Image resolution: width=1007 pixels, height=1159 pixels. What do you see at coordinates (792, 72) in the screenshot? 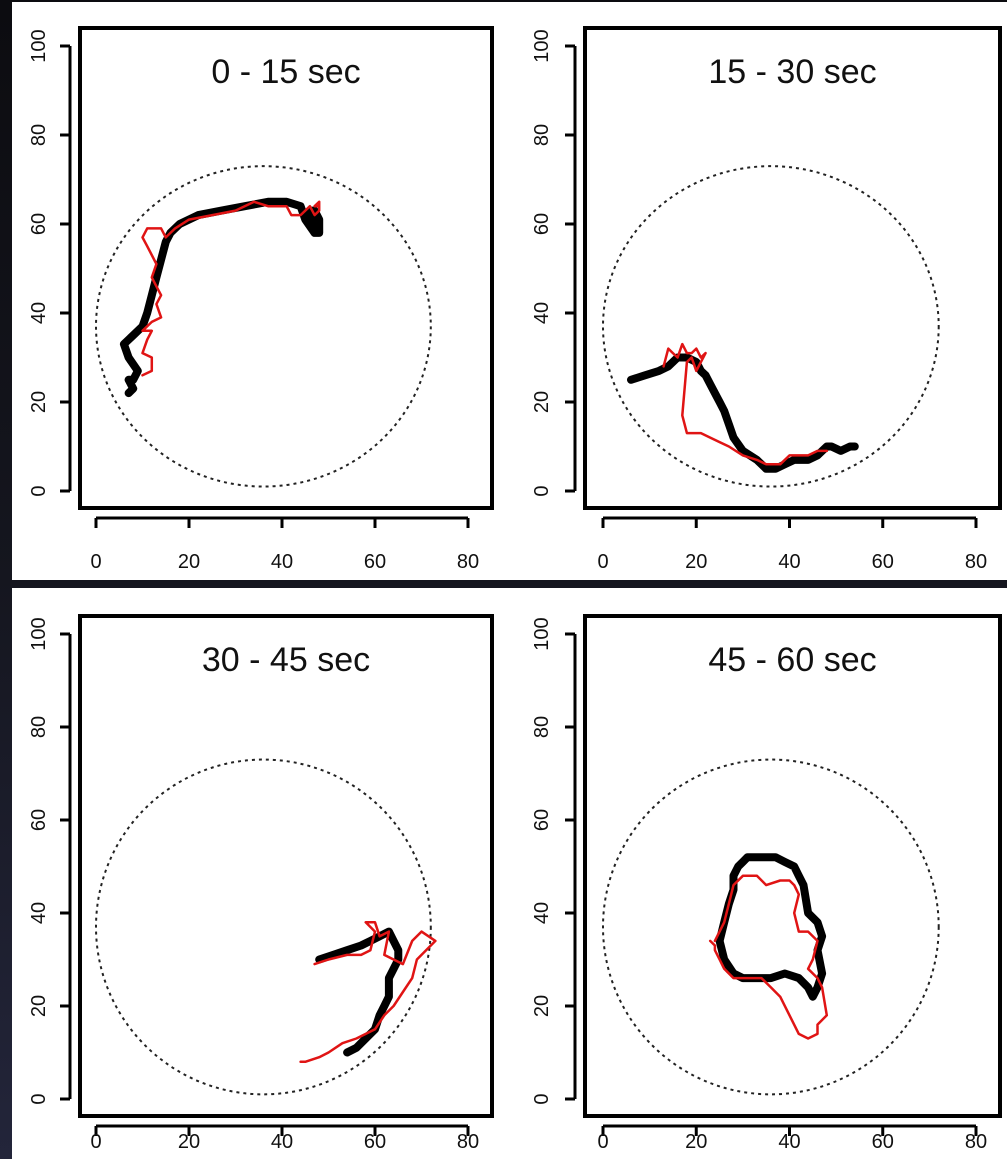
I see `panel-title: 15 - 30 sec` at bounding box center [792, 72].